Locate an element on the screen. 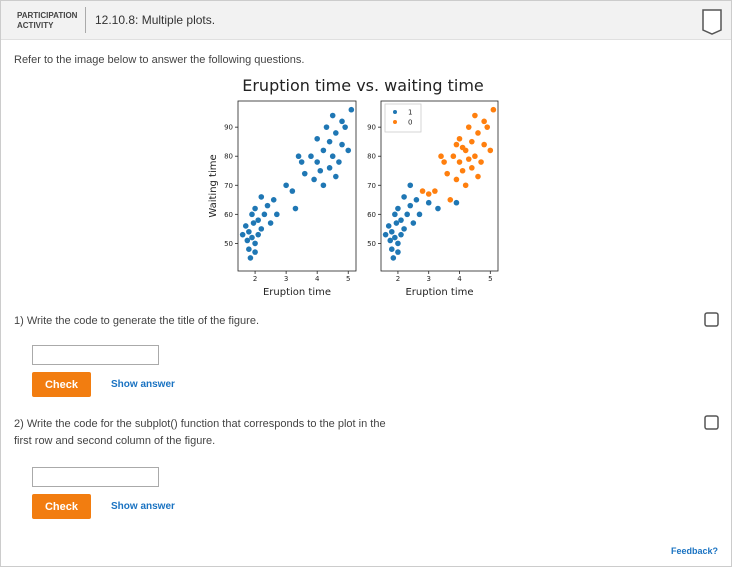  y-tick-label: 60 is located at coordinates (228, 215).